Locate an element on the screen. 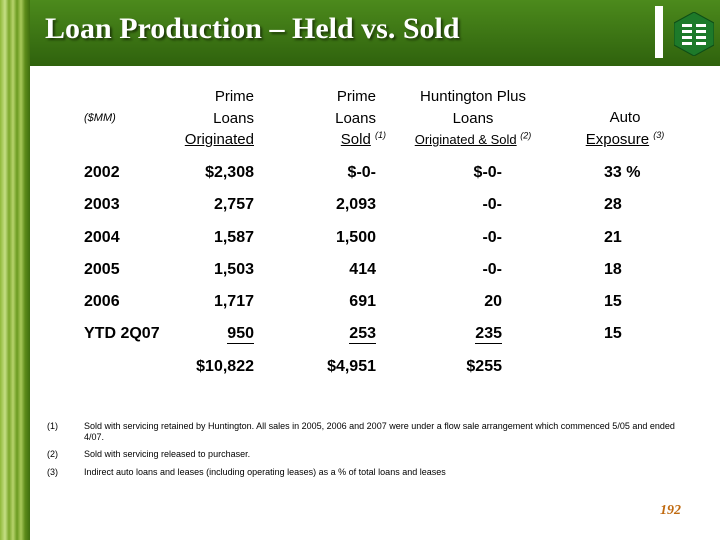  row-prime-originated: 1,717 is located at coordinates (233, 301).